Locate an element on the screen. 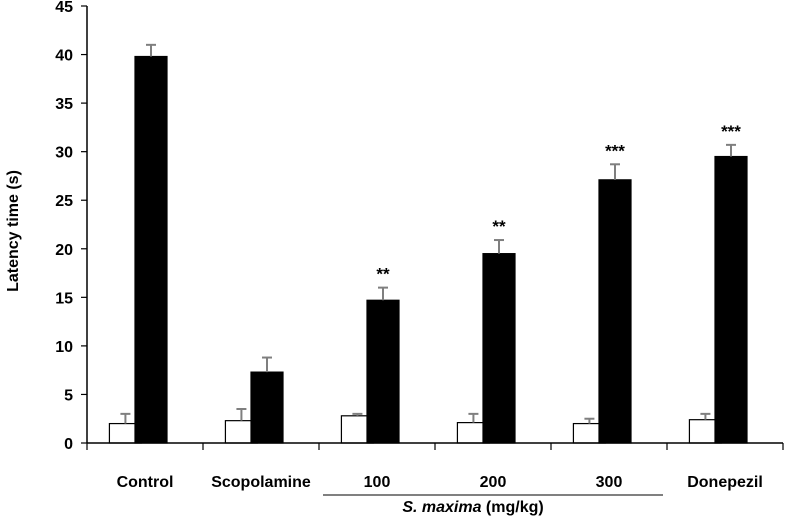  category-label-control: Control is located at coordinates (145, 482).